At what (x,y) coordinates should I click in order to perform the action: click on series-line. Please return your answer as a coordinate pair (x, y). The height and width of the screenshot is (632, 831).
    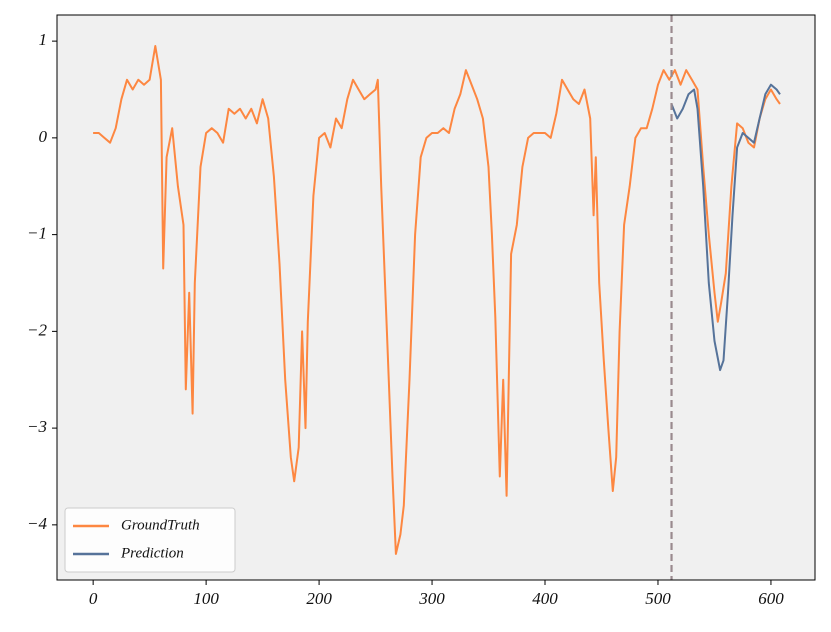
    Looking at the image, I should click on (725, 227).